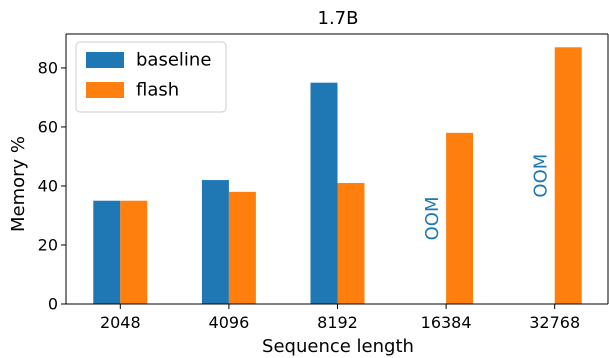 Image resolution: width=609 pixels, height=358 pixels. What do you see at coordinates (105, 60) in the screenshot?
I see `legend-swatch-baseline` at bounding box center [105, 60].